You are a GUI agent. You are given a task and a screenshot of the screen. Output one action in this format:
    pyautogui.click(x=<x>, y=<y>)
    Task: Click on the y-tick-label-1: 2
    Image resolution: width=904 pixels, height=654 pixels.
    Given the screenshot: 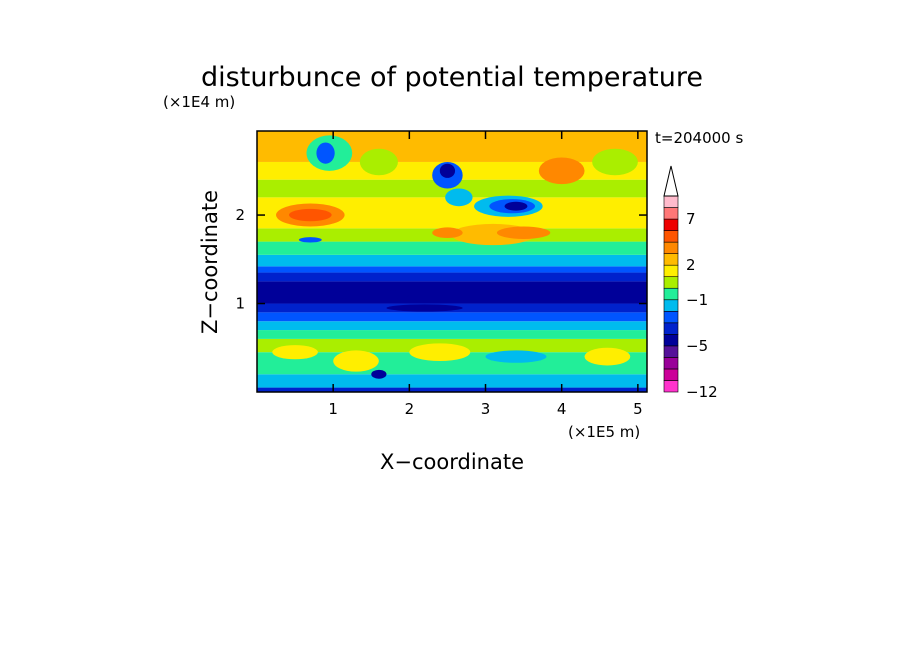 What is the action you would take?
    pyautogui.click(x=240, y=215)
    